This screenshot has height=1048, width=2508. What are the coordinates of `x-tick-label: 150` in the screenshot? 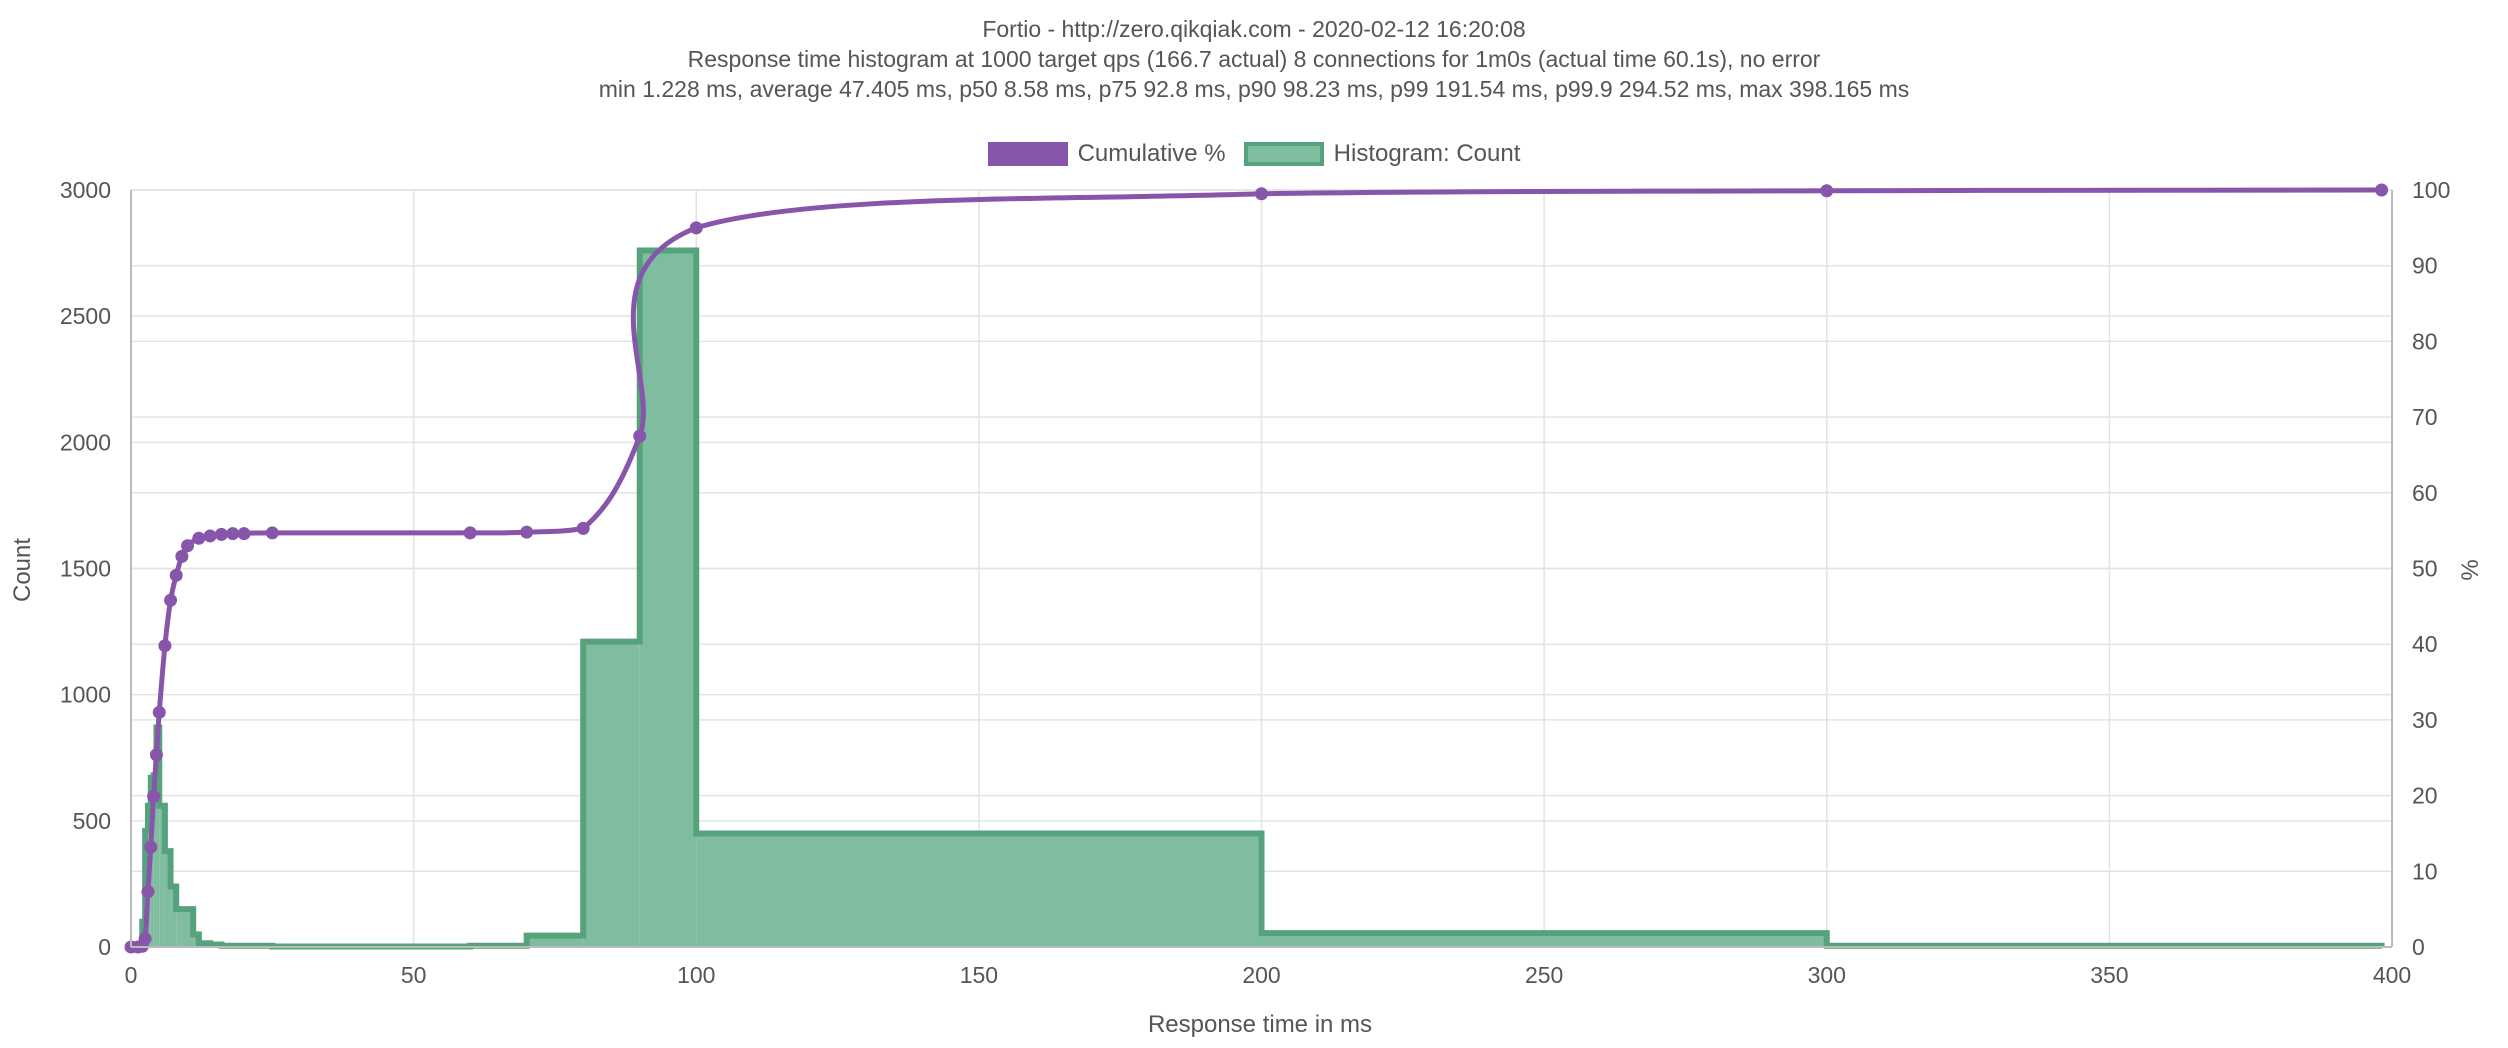 It's located at (979, 975).